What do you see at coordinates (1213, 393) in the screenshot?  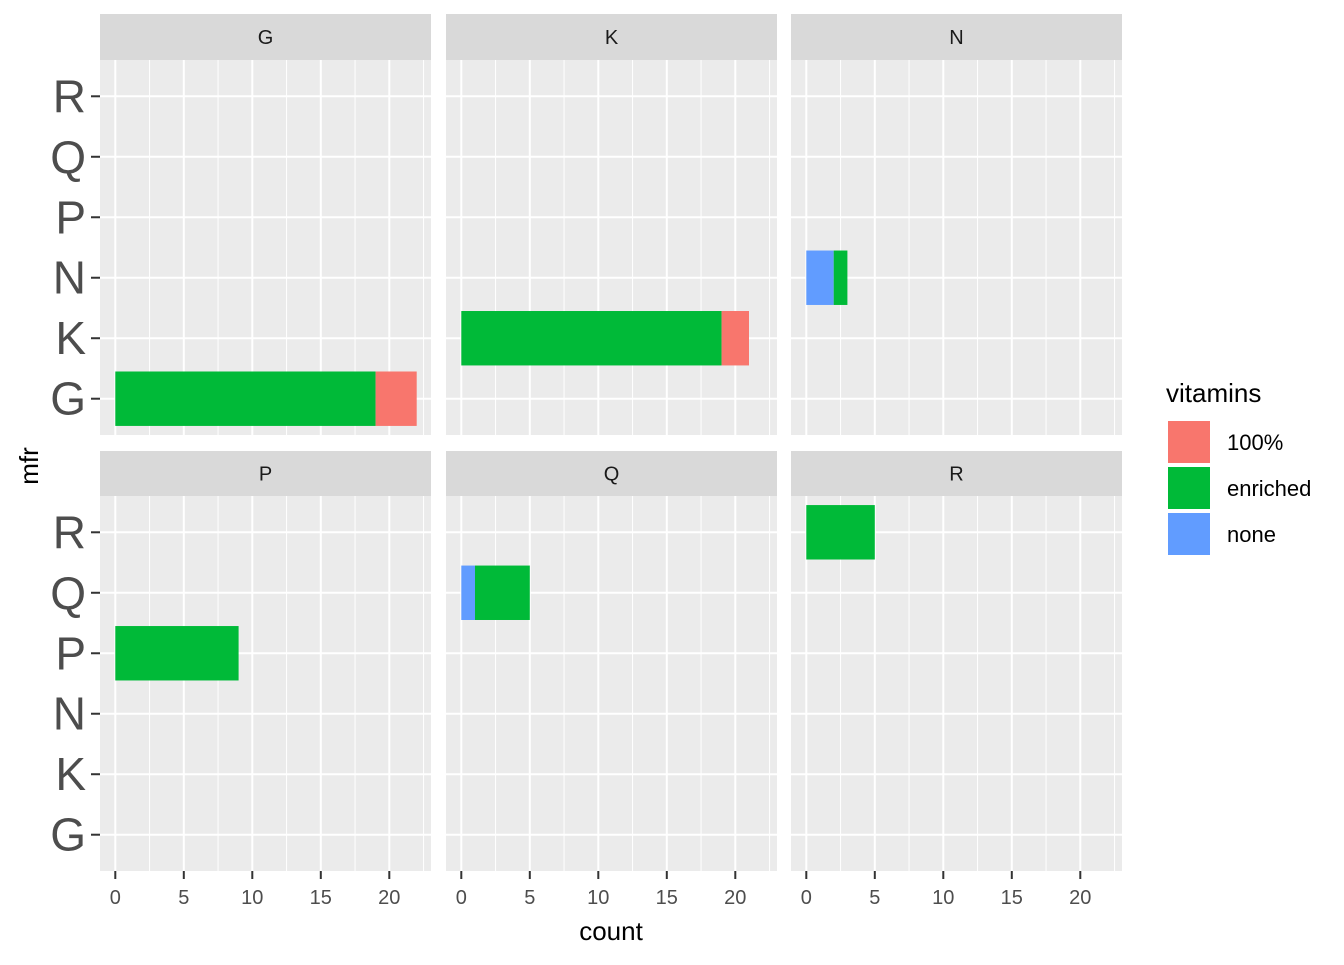 I see `legend-title: vitamins` at bounding box center [1213, 393].